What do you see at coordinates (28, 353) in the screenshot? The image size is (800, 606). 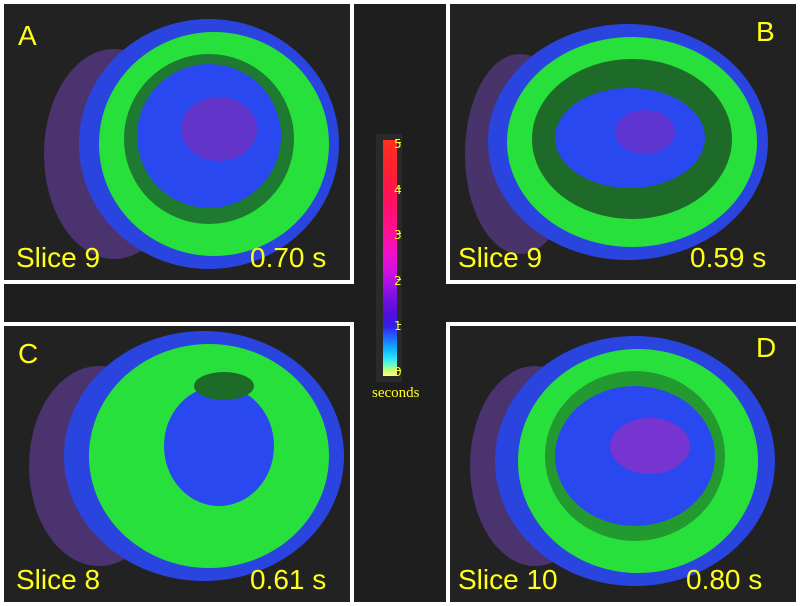 I see `panel-letter: C` at bounding box center [28, 353].